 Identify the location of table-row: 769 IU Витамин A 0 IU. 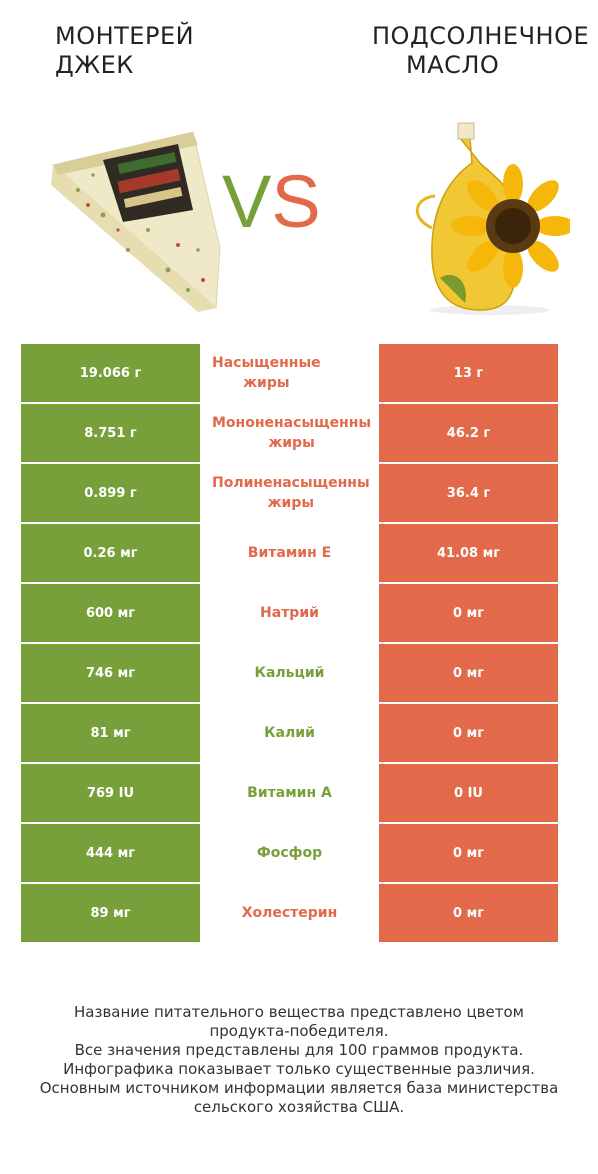
(289, 794).